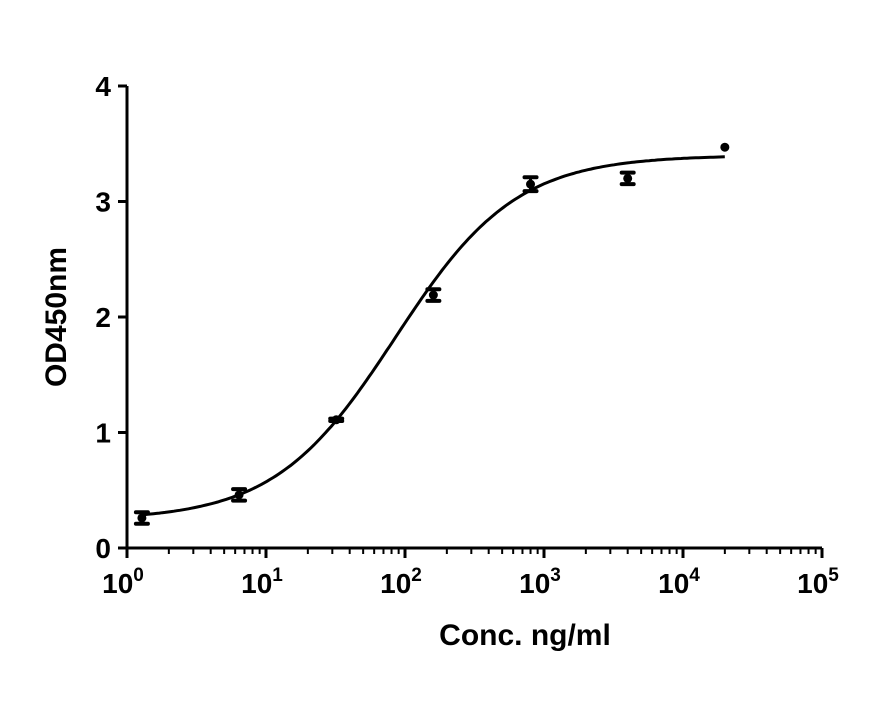  Describe the element at coordinates (103, 433) in the screenshot. I see `y-tick-label: 1` at that location.